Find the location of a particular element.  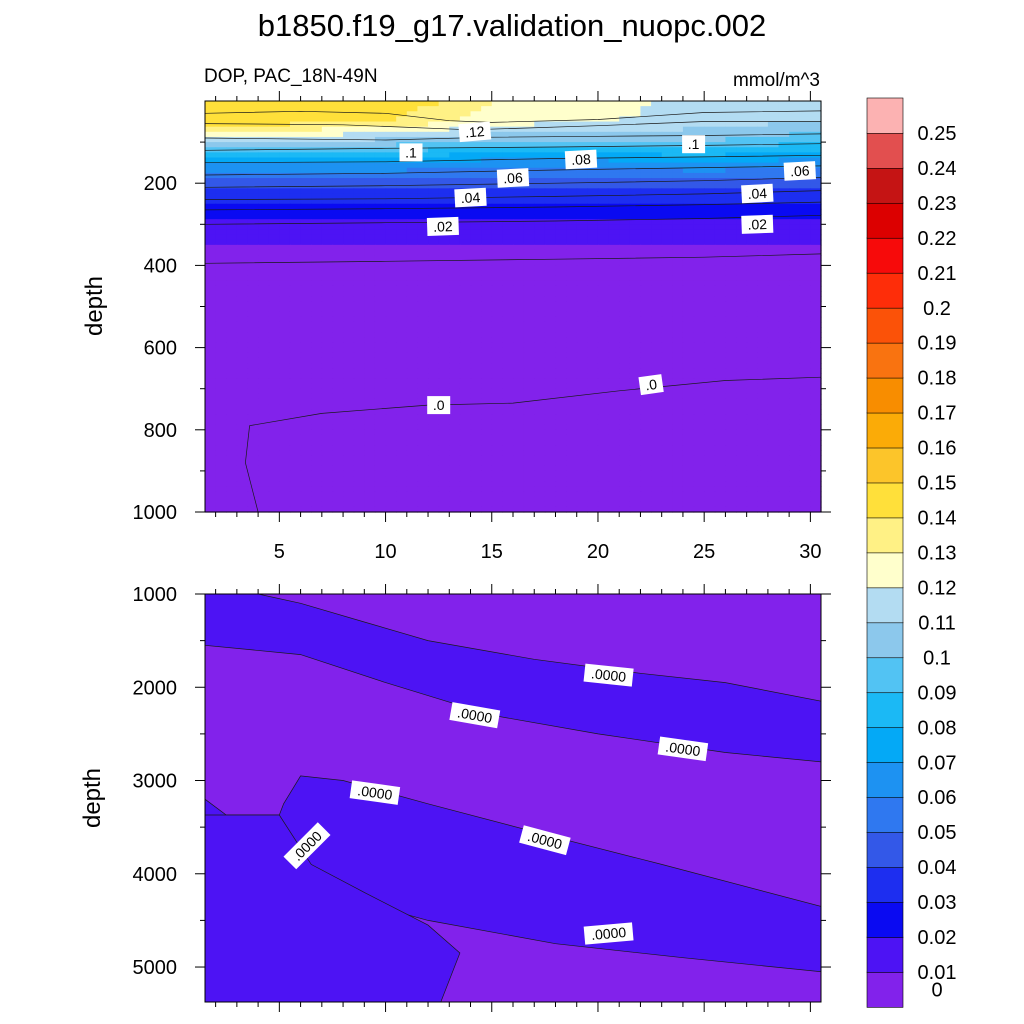

colorbar-label: 0.11 is located at coordinates (936, 623).